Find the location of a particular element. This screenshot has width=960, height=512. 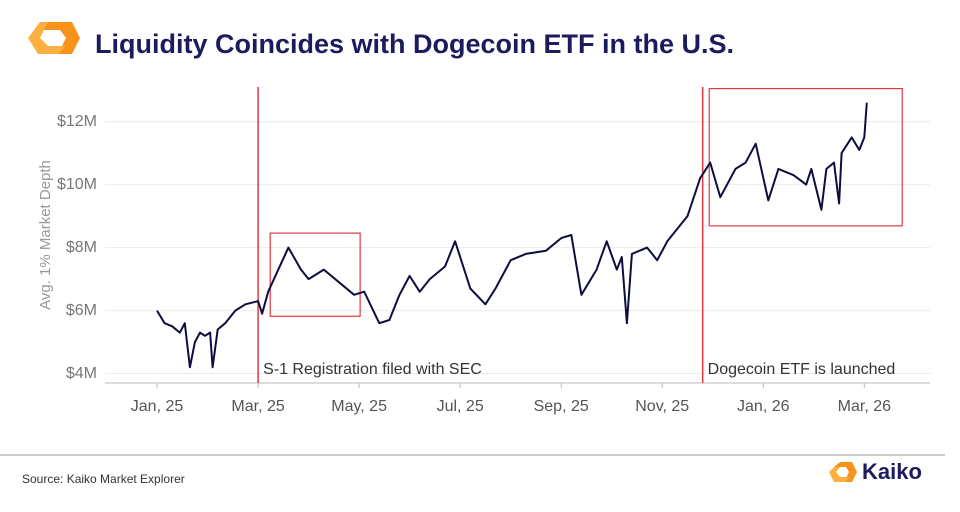

logo-bottom is located at coordinates (843, 472).